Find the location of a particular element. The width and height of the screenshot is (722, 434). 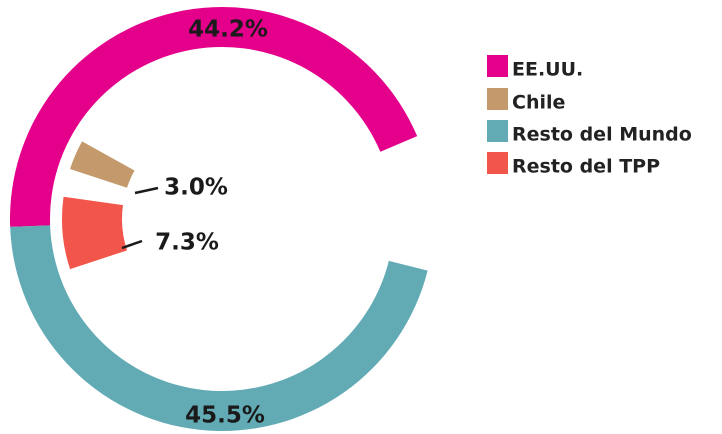

value-label: 3.0% is located at coordinates (196, 188).